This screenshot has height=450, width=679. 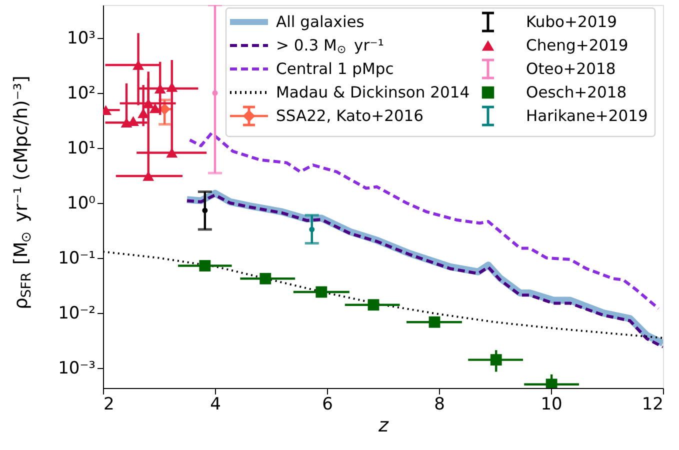 What do you see at coordinates (577, 45) in the screenshot?
I see `legend-label: Cheng+2019` at bounding box center [577, 45].